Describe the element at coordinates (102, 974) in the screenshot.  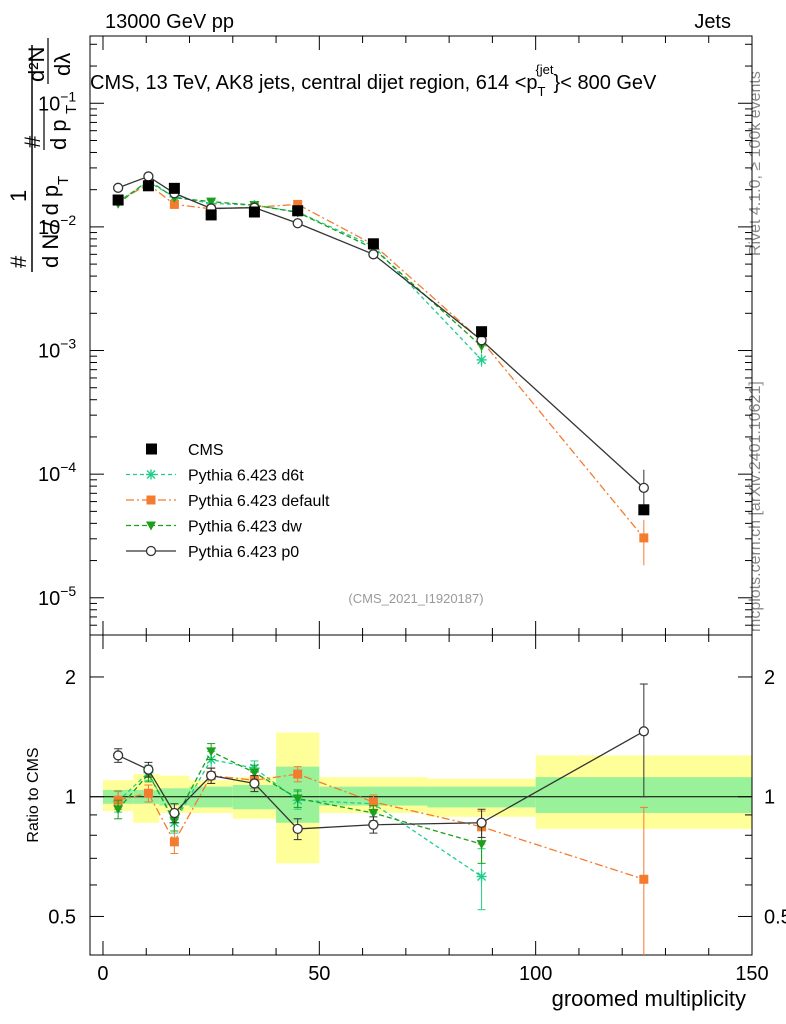
I see `x-tick-label-0: 0` at that location.